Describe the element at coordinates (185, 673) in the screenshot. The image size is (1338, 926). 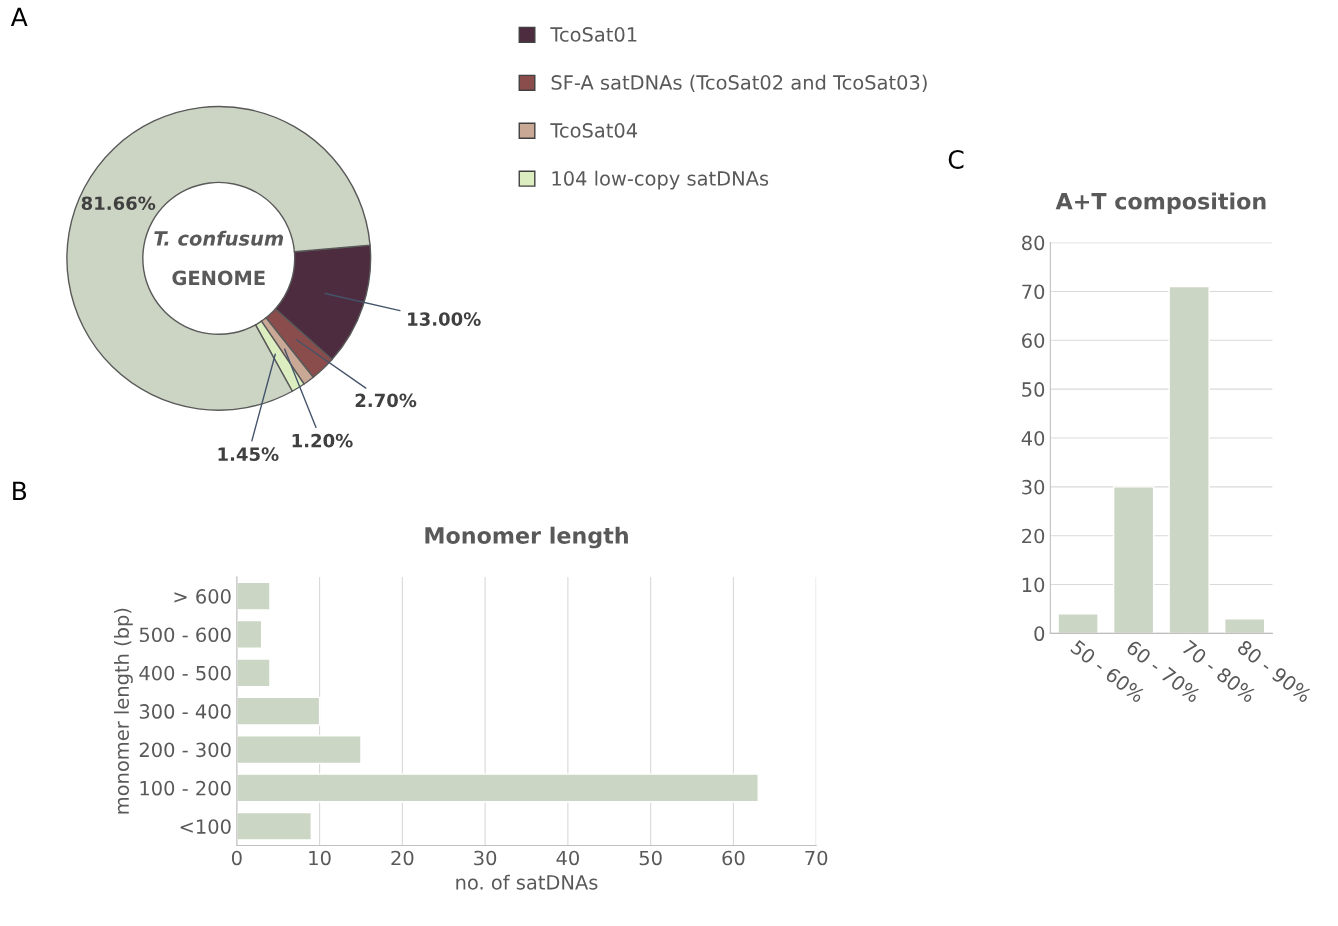
I see `y-tick-label: 400 - 500` at that location.